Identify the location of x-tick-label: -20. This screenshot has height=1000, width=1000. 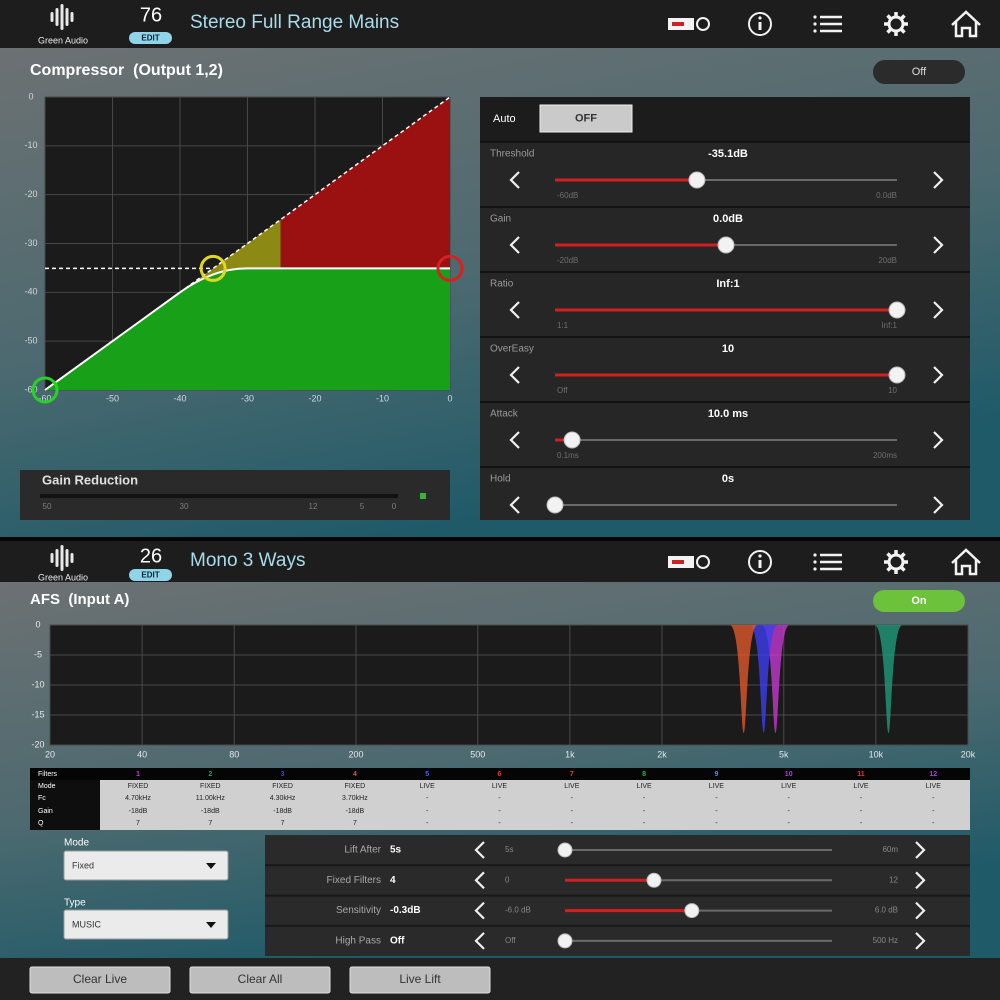
(314, 398).